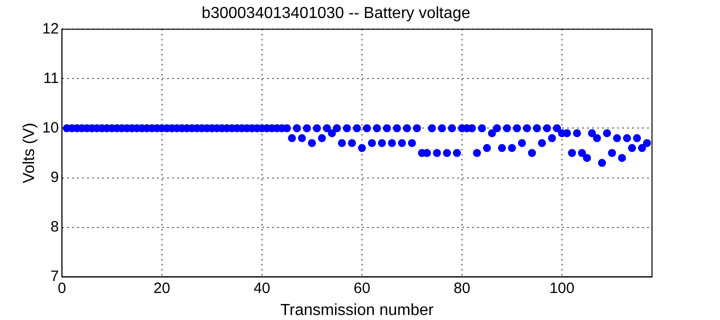 This screenshot has width=720, height=320. Describe the element at coordinates (62, 288) in the screenshot. I see `x-tick-label: 0` at that location.